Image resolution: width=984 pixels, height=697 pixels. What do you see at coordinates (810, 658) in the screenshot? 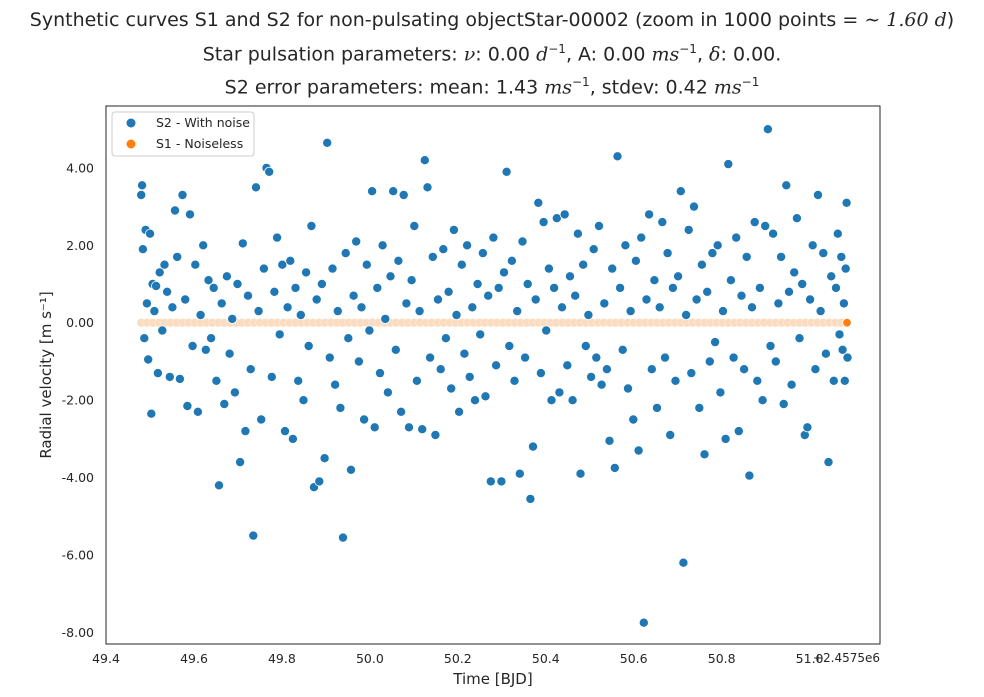
I see `x-tick-label: 51.0` at bounding box center [810, 658].